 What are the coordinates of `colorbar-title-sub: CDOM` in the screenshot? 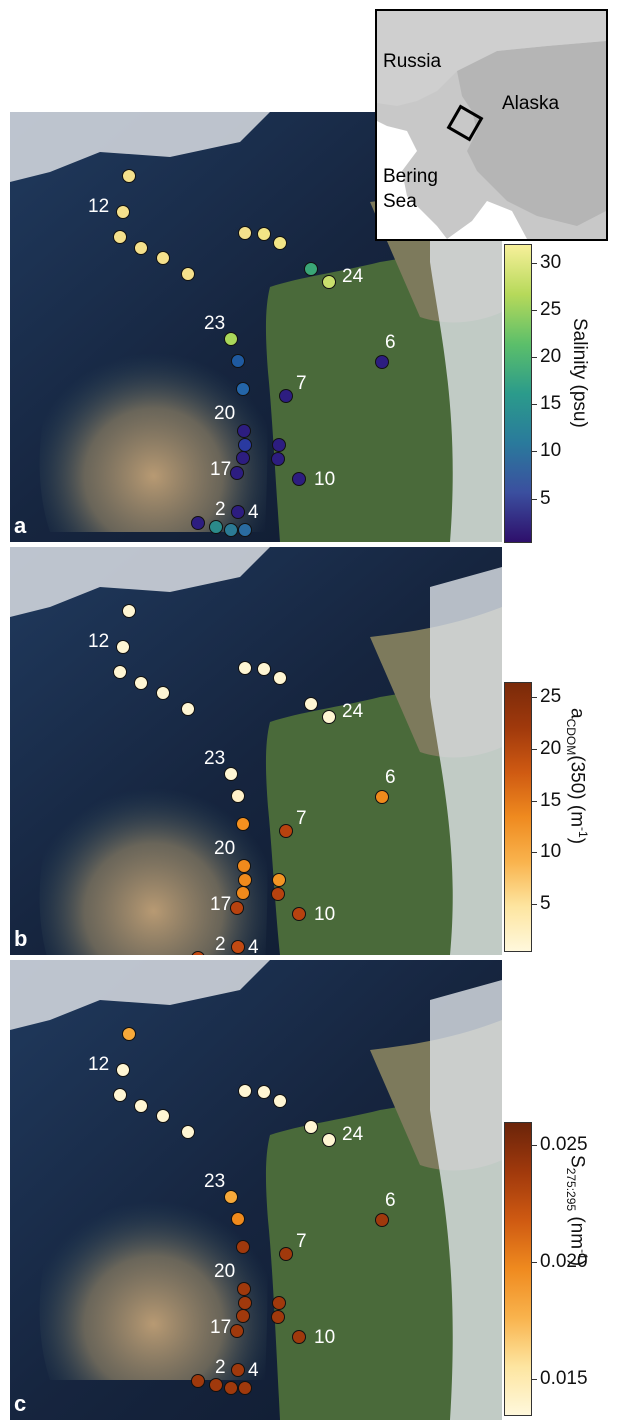 It's located at (570, 737).